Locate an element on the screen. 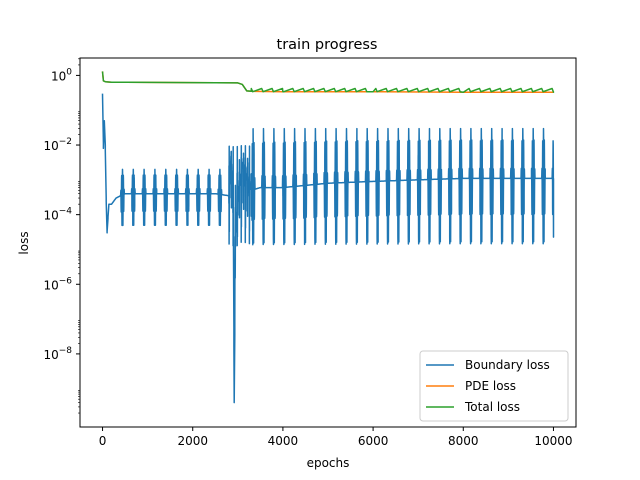 The height and width of the screenshot is (480, 640). y-tick-label: 10⁻² is located at coordinates (57, 145).